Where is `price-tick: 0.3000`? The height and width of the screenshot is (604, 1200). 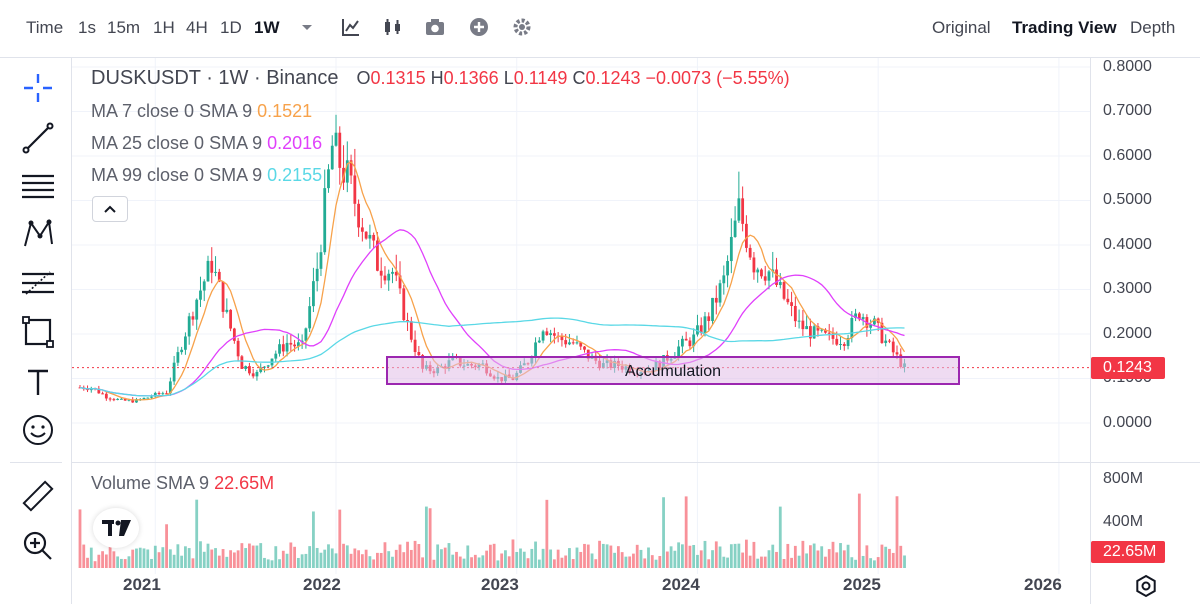
price-tick: 0.3000 is located at coordinates (1127, 288).